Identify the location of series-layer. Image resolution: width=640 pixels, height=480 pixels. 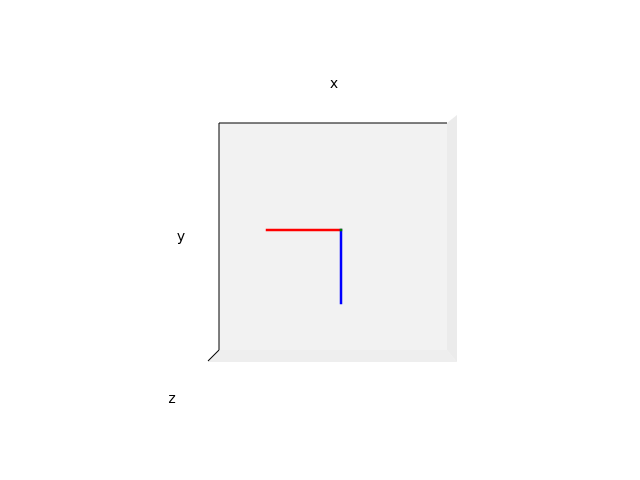
(304, 266).